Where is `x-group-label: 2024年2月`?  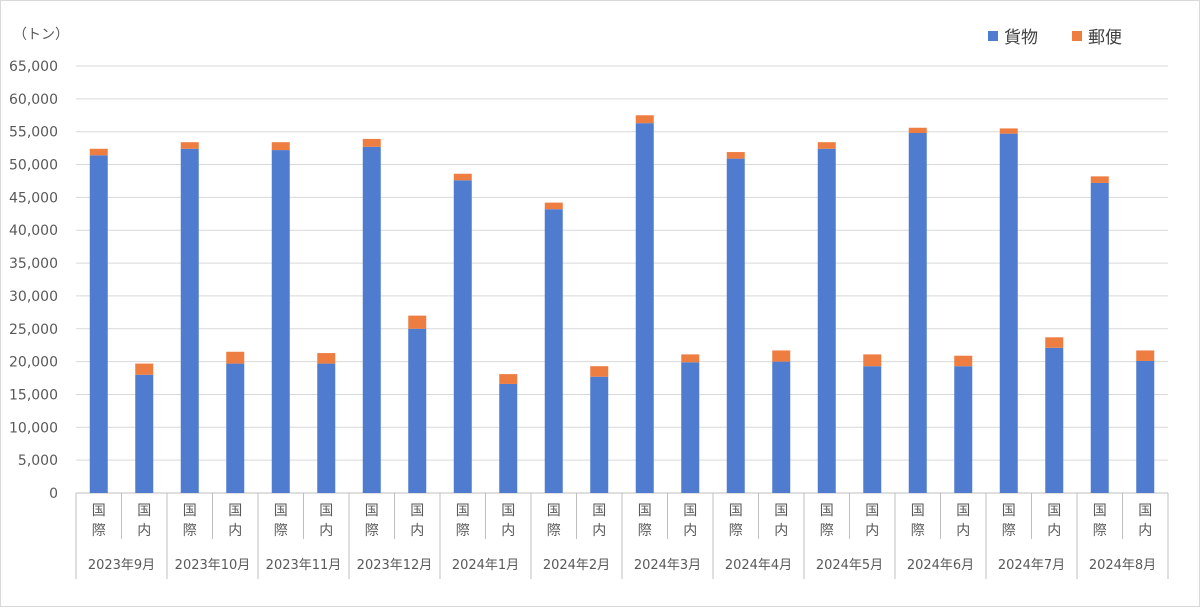 x-group-label: 2024年2月 is located at coordinates (576, 565).